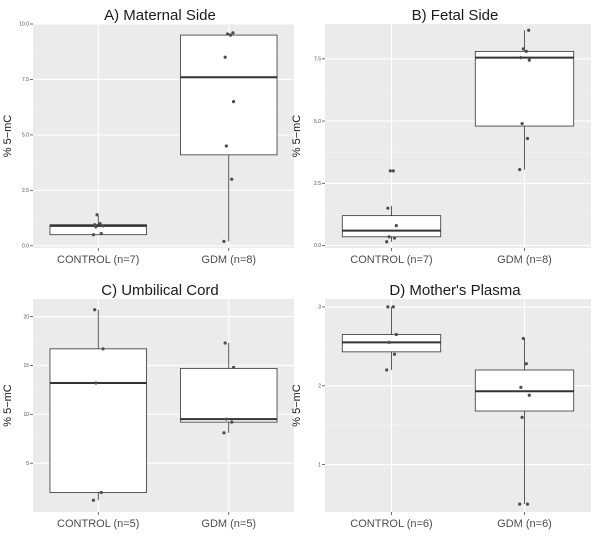 This screenshot has height=537, width=600. Describe the element at coordinates (319, 308) in the screenshot. I see `y-tick-label: 3` at that location.